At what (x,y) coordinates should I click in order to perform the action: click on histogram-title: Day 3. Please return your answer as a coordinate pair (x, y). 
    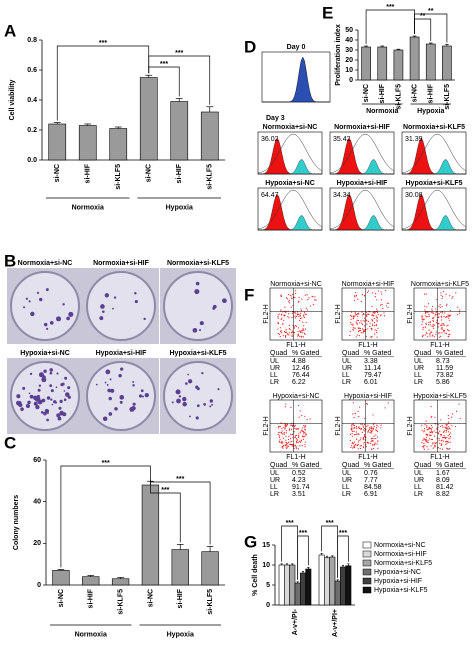
    Looking at the image, I should click on (275, 118).